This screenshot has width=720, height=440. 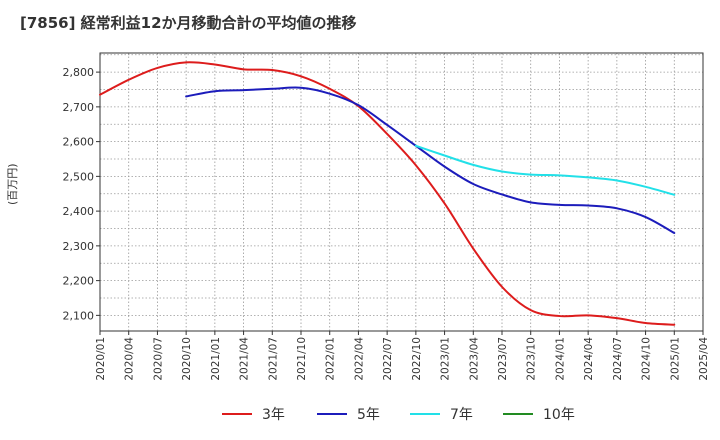 What do you see at coordinates (647, 359) in the screenshot?
I see `x-tick-label: 2024/10` at bounding box center [647, 359].